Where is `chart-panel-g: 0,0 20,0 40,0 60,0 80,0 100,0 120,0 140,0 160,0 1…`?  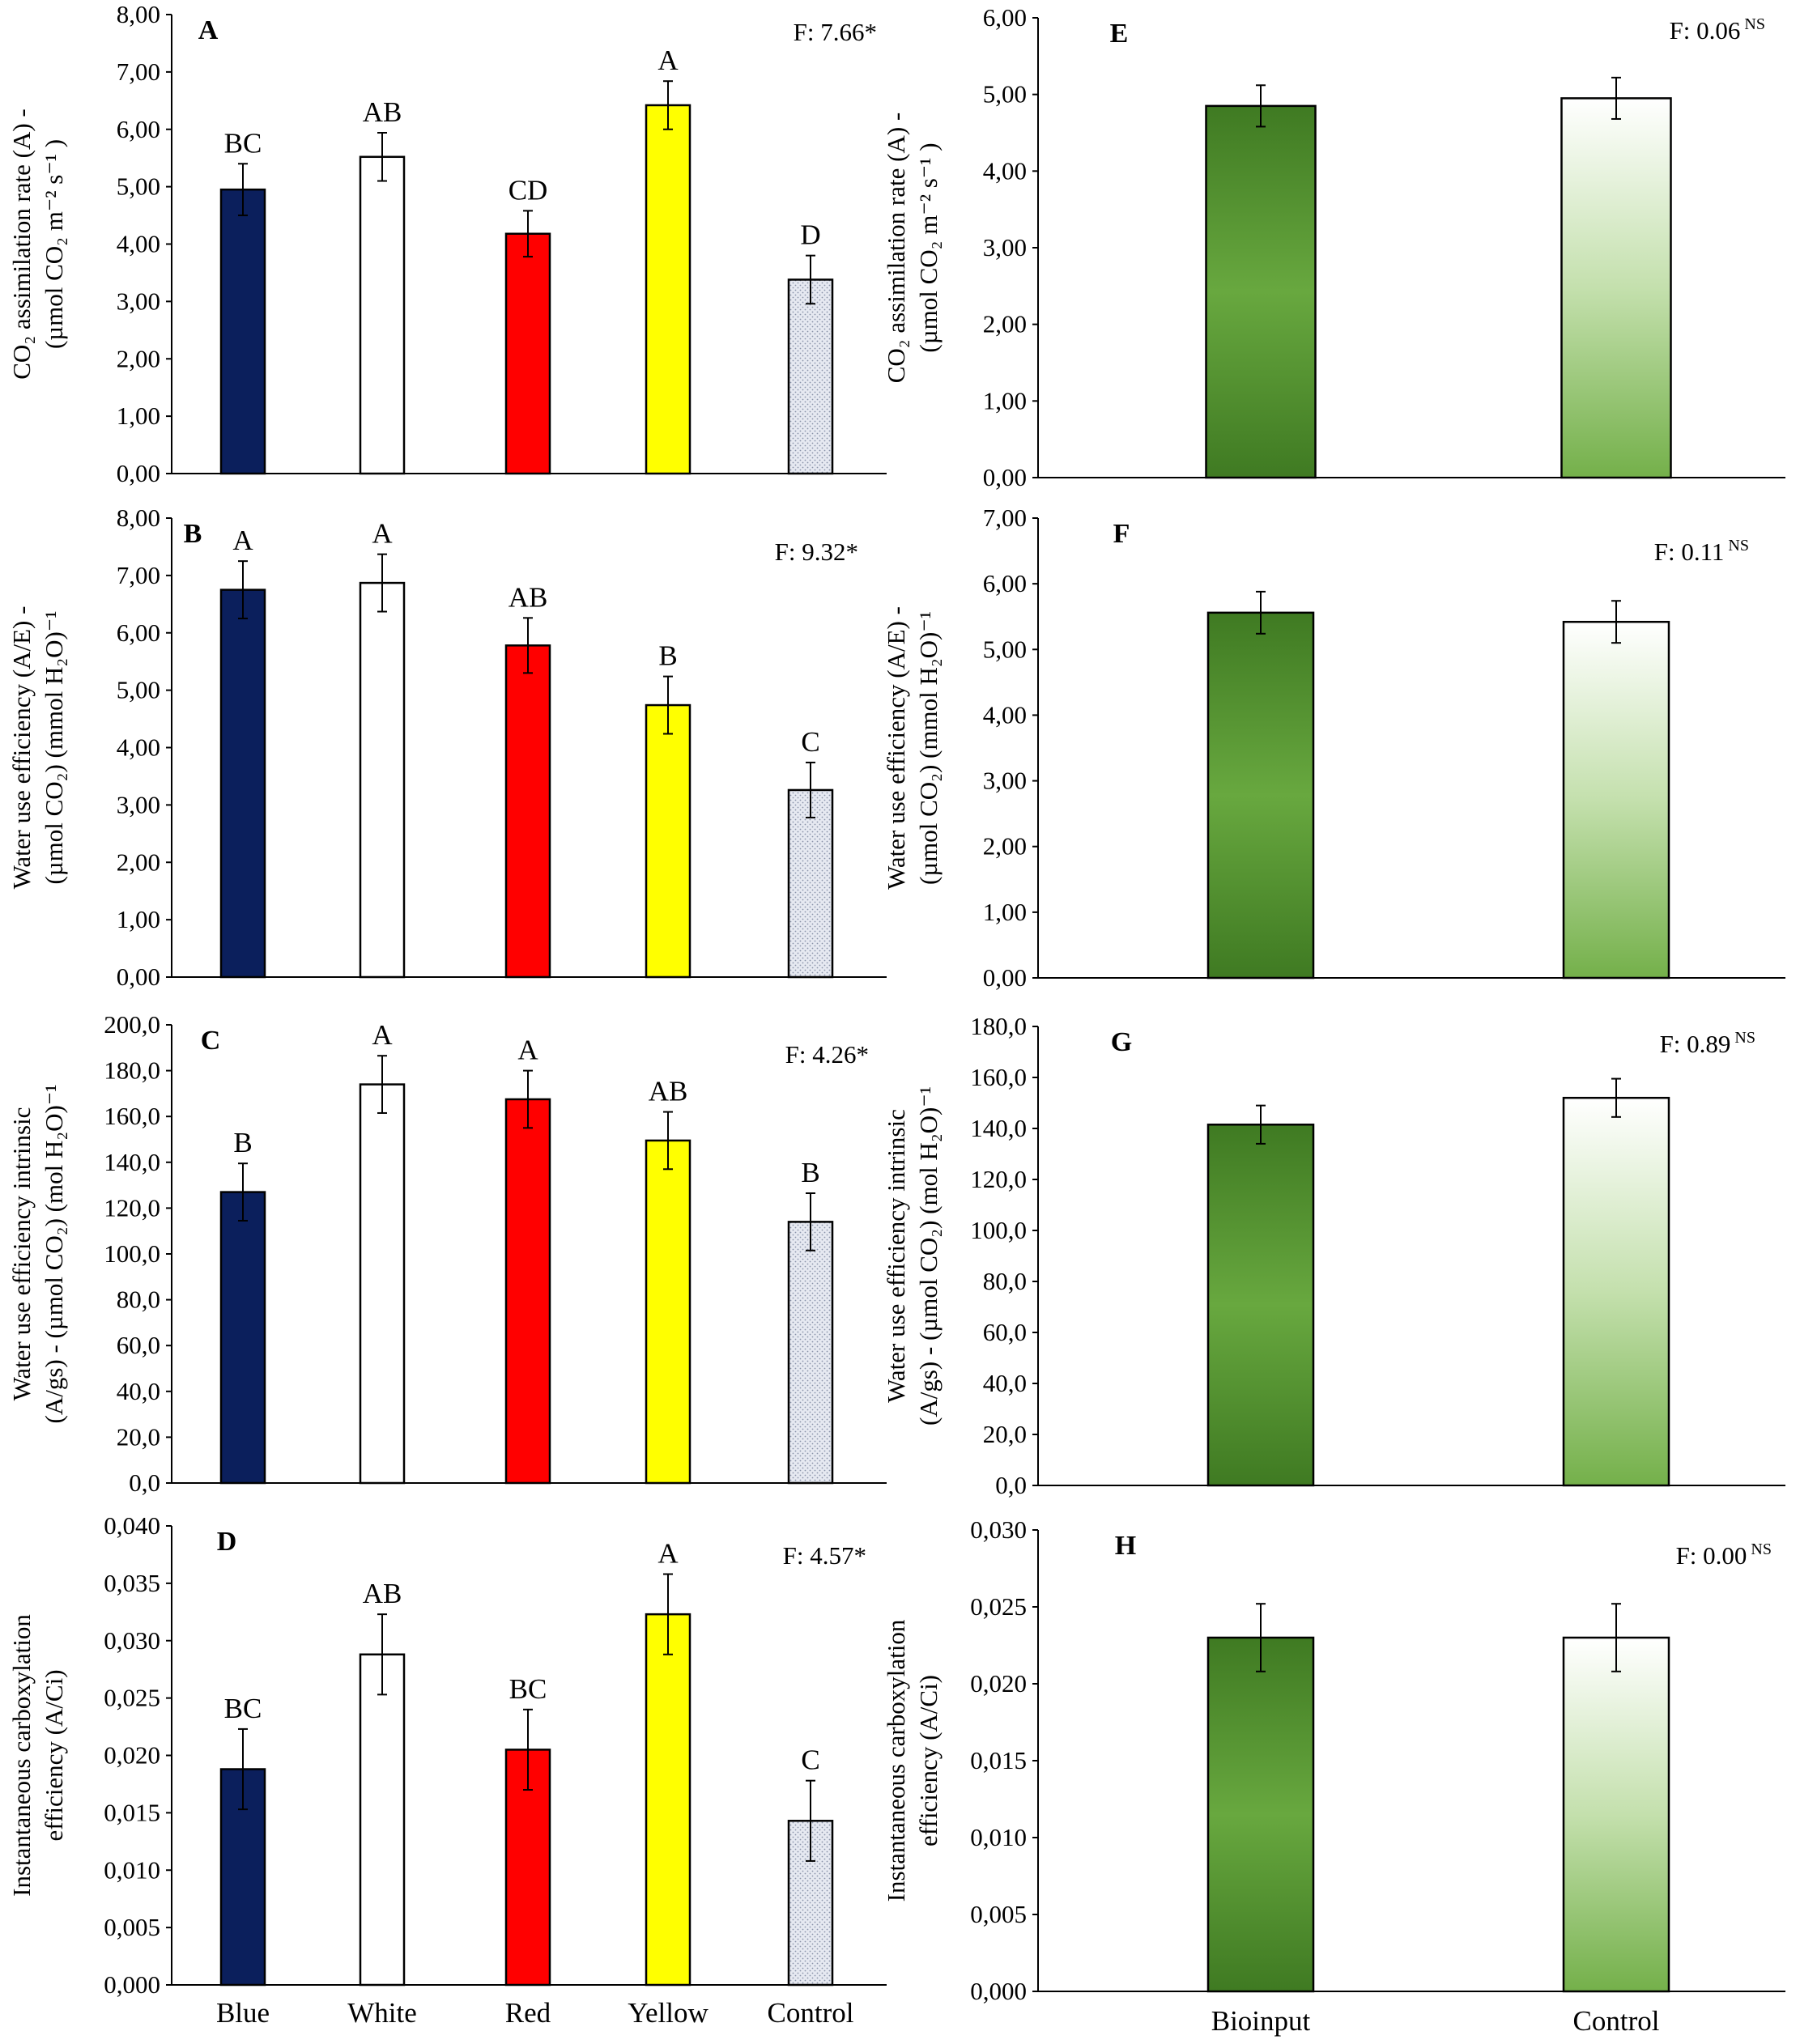
chart-panel-g: 0,0 20,0 40,0 60,0 80,0 100,0 120,0 140,0 160,0 1… is located at coordinates (1333, 1256).